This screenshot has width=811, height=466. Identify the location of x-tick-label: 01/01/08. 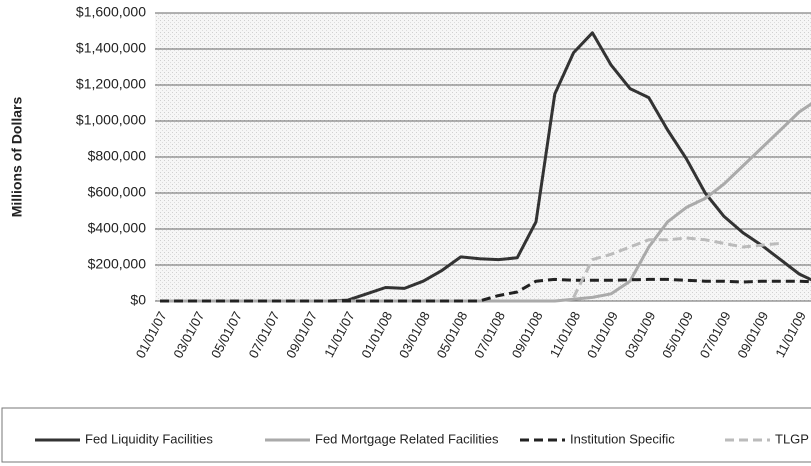
(376, 335).